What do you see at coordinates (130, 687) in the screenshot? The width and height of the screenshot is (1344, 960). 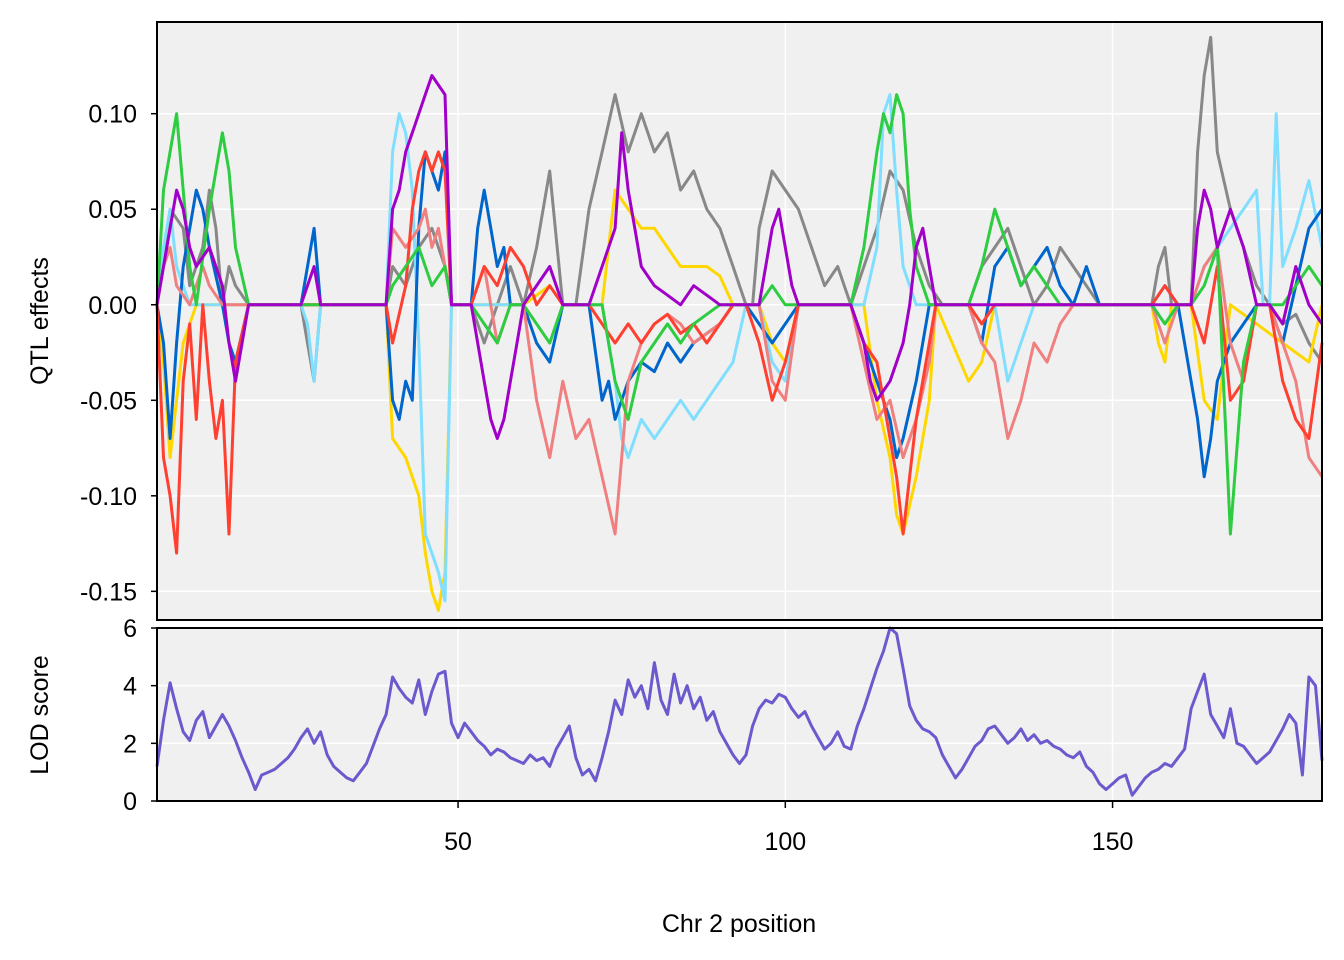 I see `lod-y-tick-label: 4` at bounding box center [130, 687].